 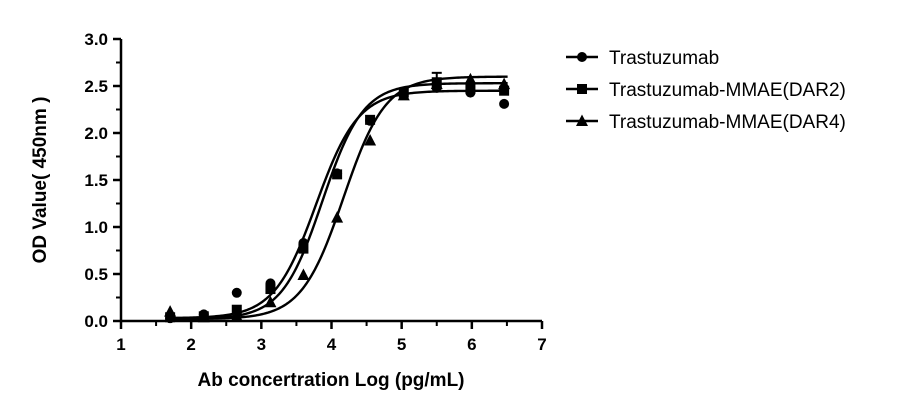 What do you see at coordinates (332, 344) in the screenshot?
I see `x-tick-label: 4` at bounding box center [332, 344].